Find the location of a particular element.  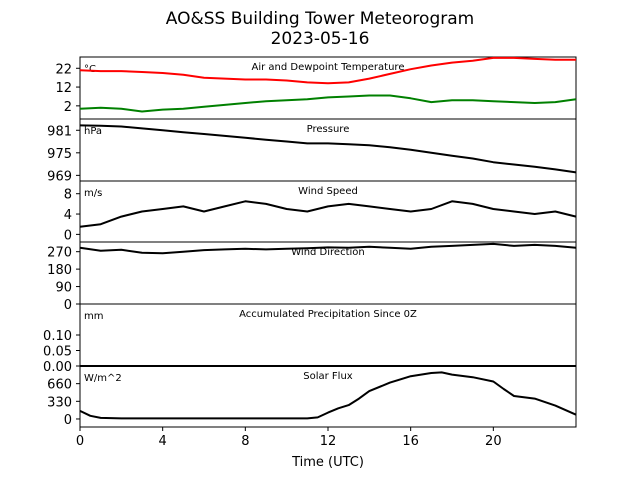

panel-unit-label: mm is located at coordinates (93, 316).